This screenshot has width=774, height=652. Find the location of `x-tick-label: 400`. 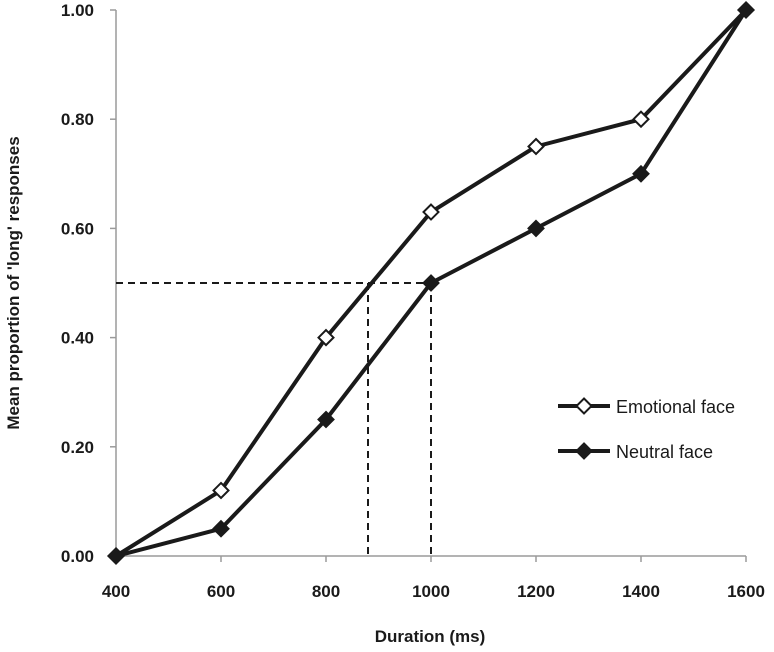

x-tick-label: 400 is located at coordinates (116, 591).